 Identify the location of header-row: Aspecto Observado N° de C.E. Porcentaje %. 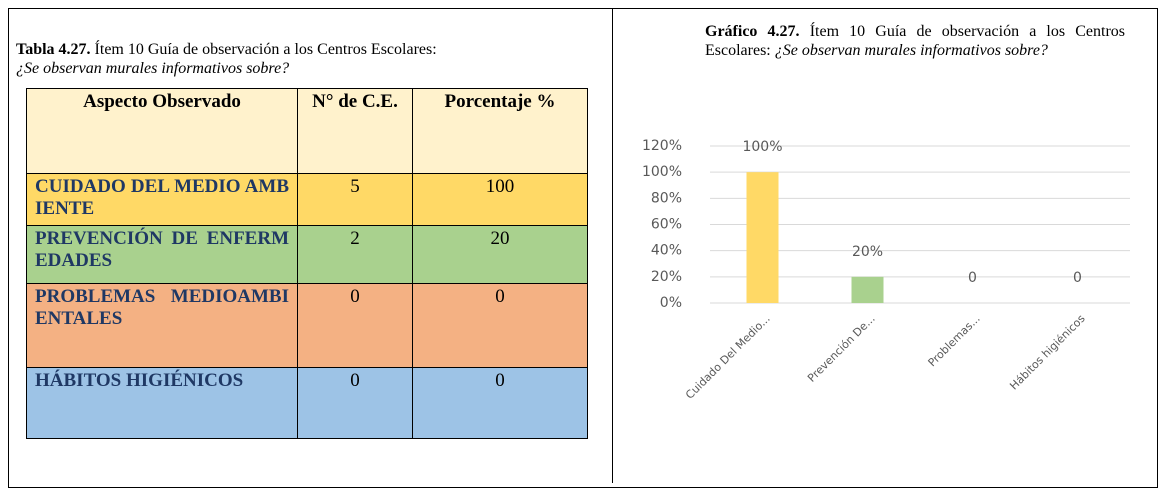
(307, 131).